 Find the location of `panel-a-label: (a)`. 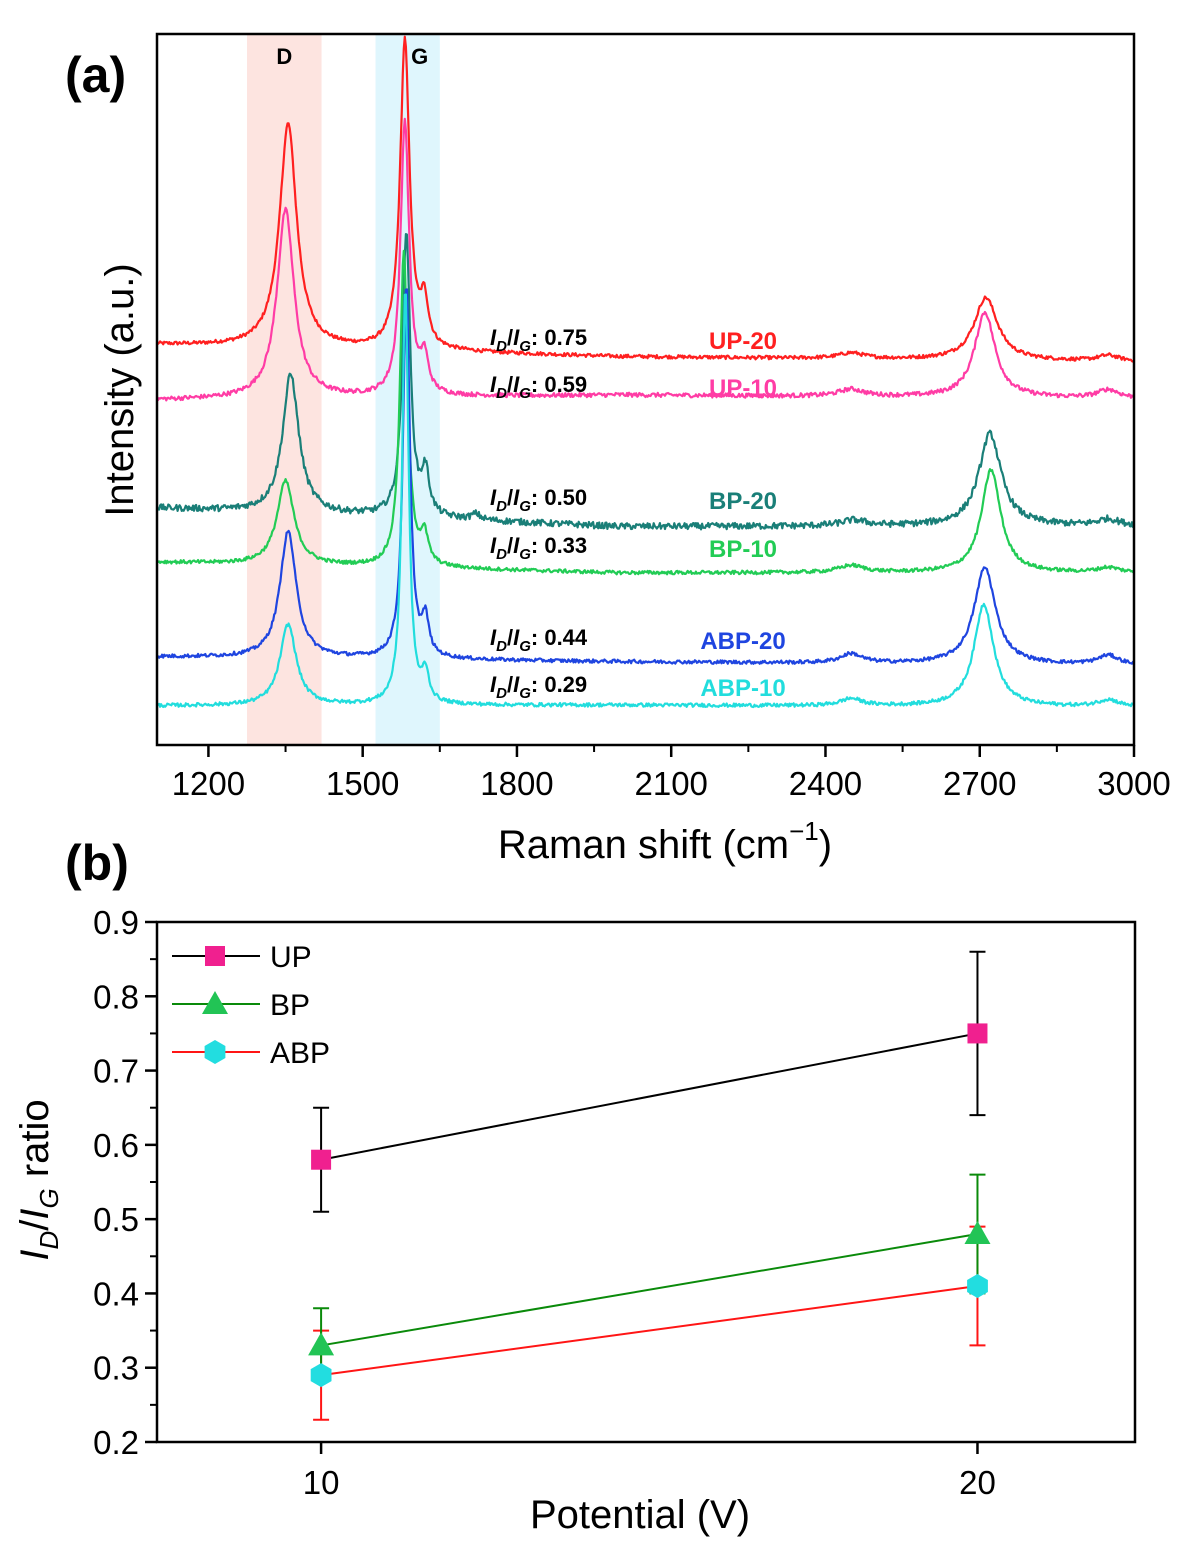

panel-a-label: (a) is located at coordinates (95, 75).